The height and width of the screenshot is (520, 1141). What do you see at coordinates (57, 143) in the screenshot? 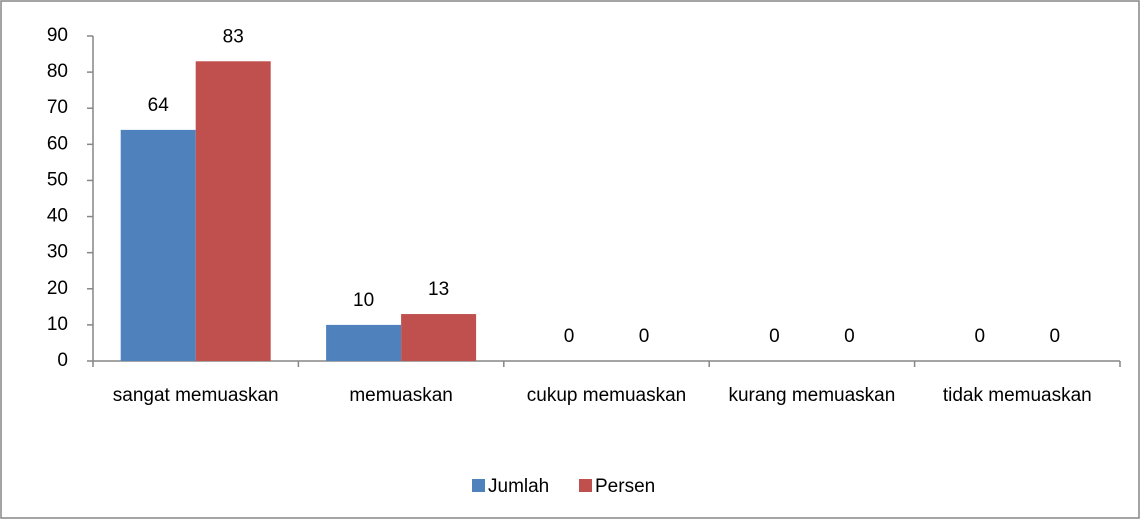
I see `y-tick-label: 60` at bounding box center [57, 143].